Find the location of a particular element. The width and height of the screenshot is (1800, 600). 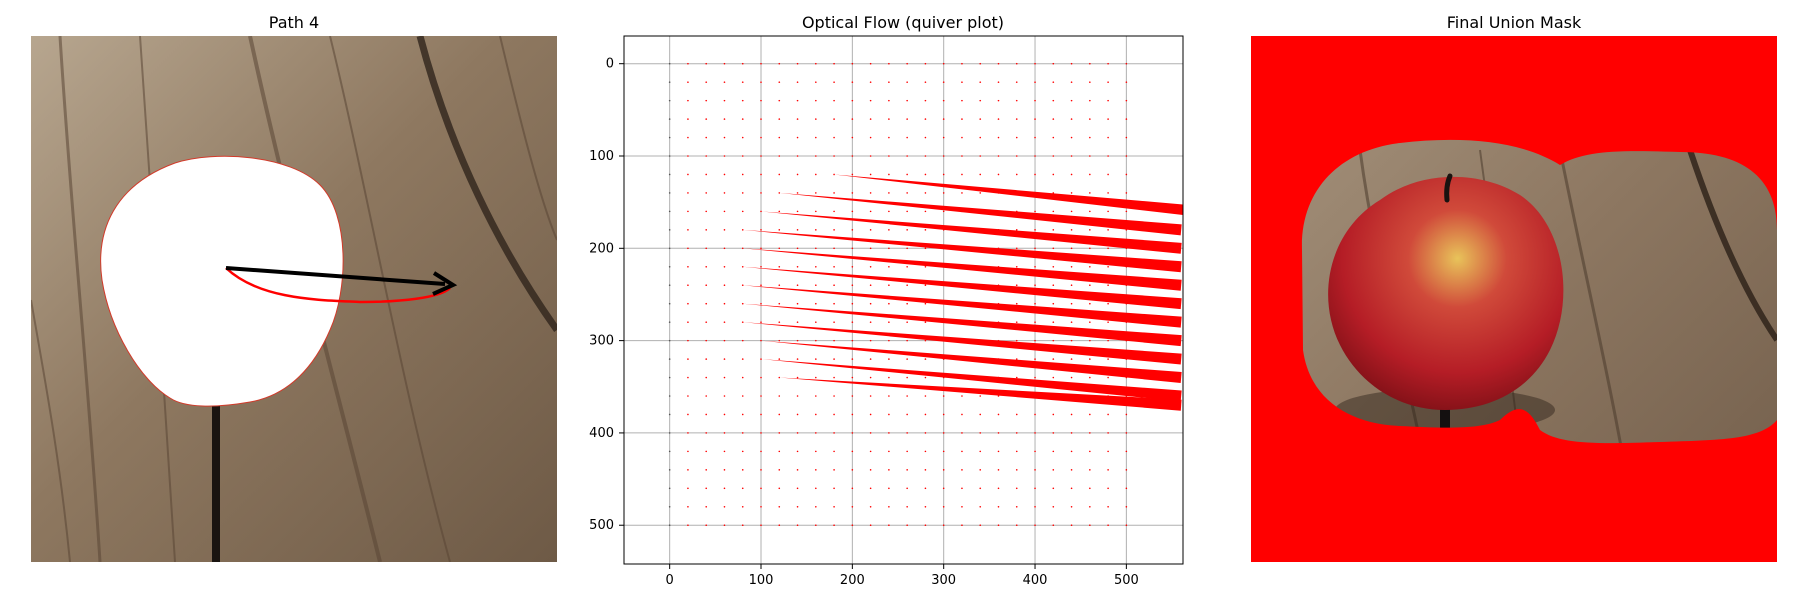

tick-label-y: 200 is located at coordinates (601, 248).